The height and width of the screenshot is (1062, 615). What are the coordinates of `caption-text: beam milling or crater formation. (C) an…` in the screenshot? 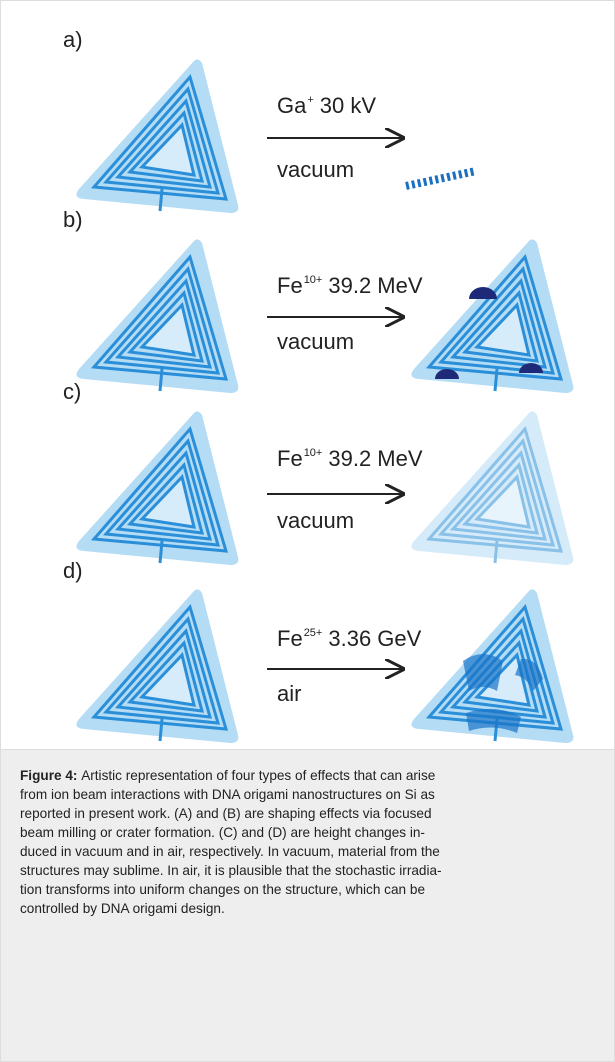 It's located at (222, 832).